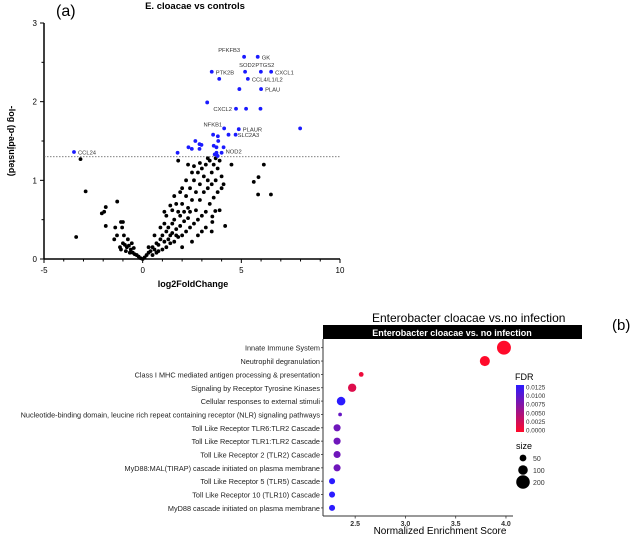 The width and height of the screenshot is (639, 537). I want to click on gene-label: NFKB1, so click(212, 125).